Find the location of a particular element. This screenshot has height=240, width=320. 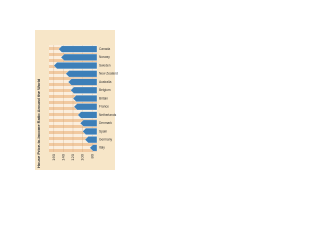

category-label: Netherlands is located at coordinates (108, 115).